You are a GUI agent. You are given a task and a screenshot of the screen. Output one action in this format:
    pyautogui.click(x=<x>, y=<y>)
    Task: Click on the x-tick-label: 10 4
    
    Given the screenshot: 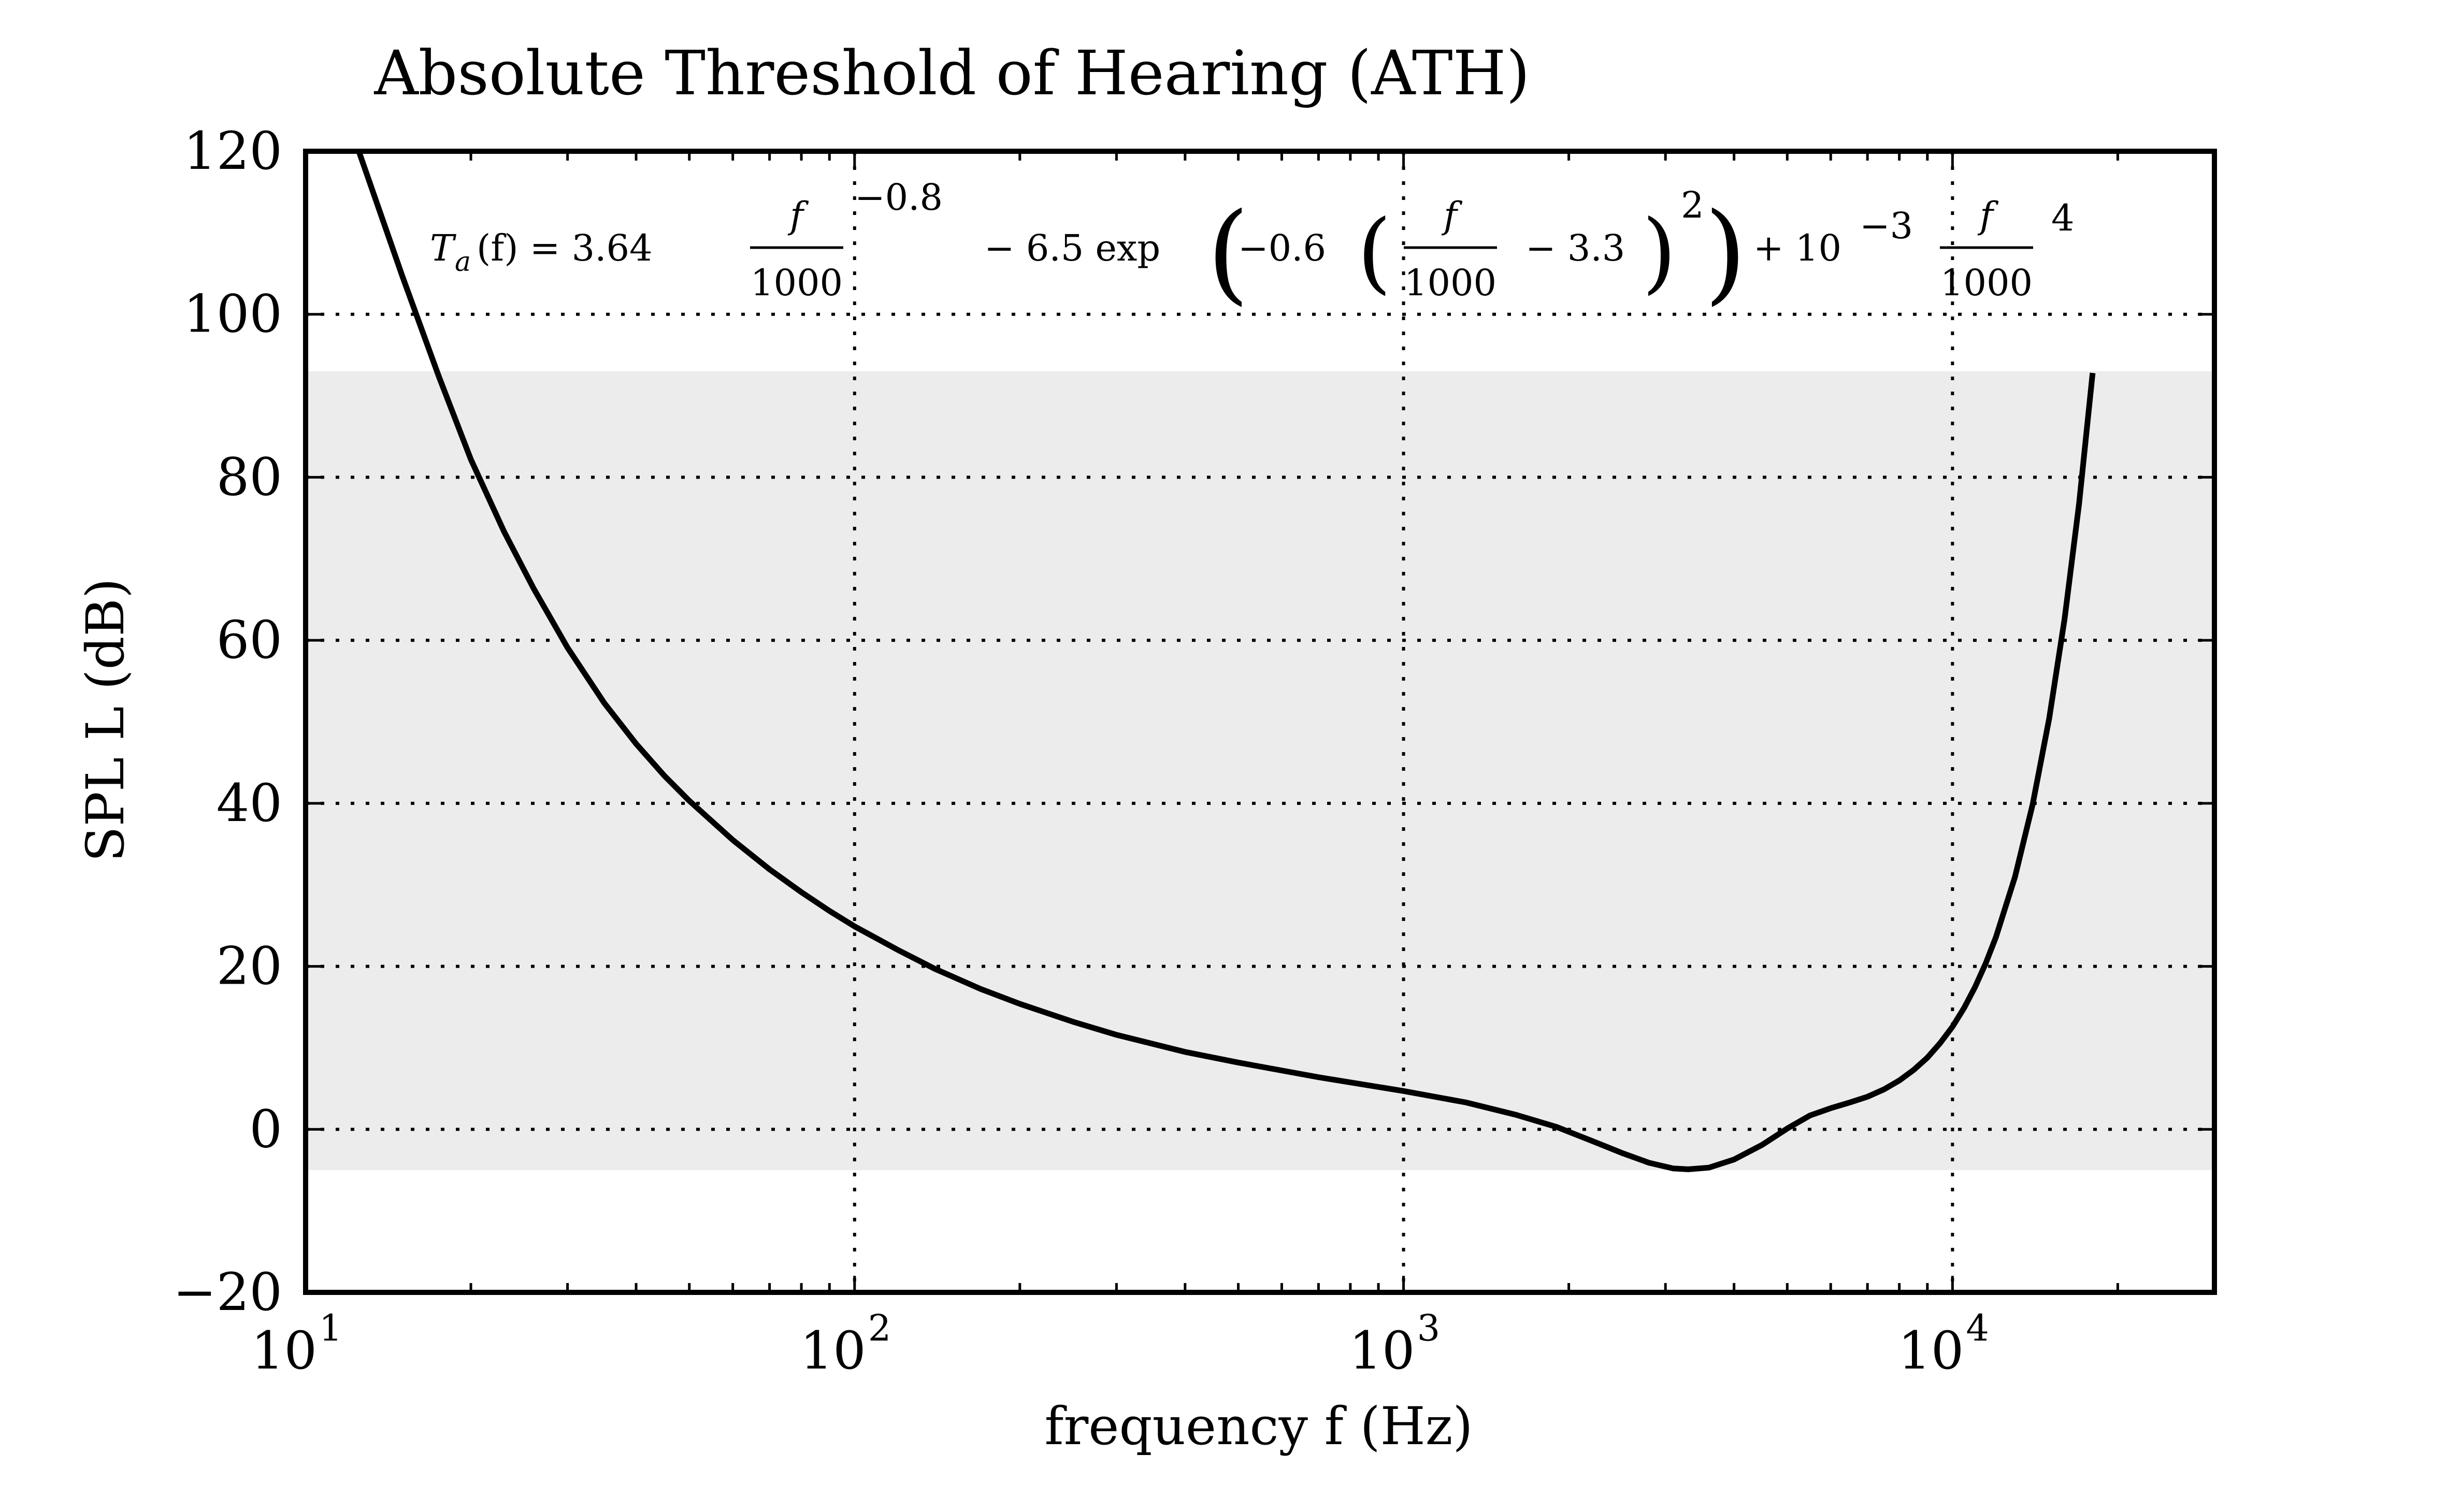 What is the action you would take?
    pyautogui.click(x=1943, y=1344)
    